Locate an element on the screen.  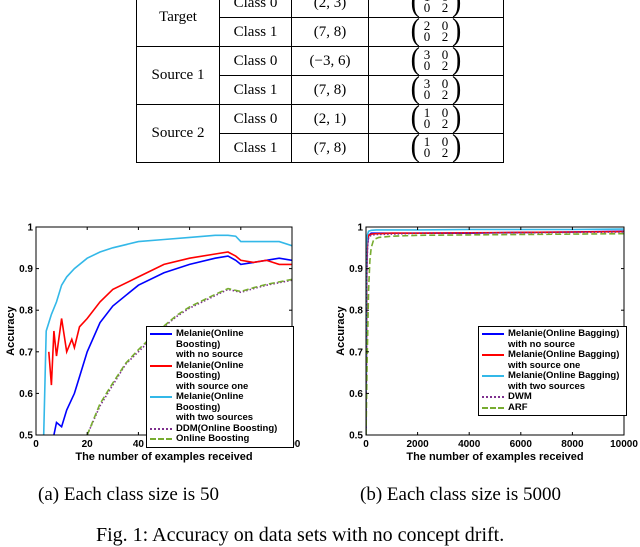
legend-item: ARF is located at coordinates (552, 407).